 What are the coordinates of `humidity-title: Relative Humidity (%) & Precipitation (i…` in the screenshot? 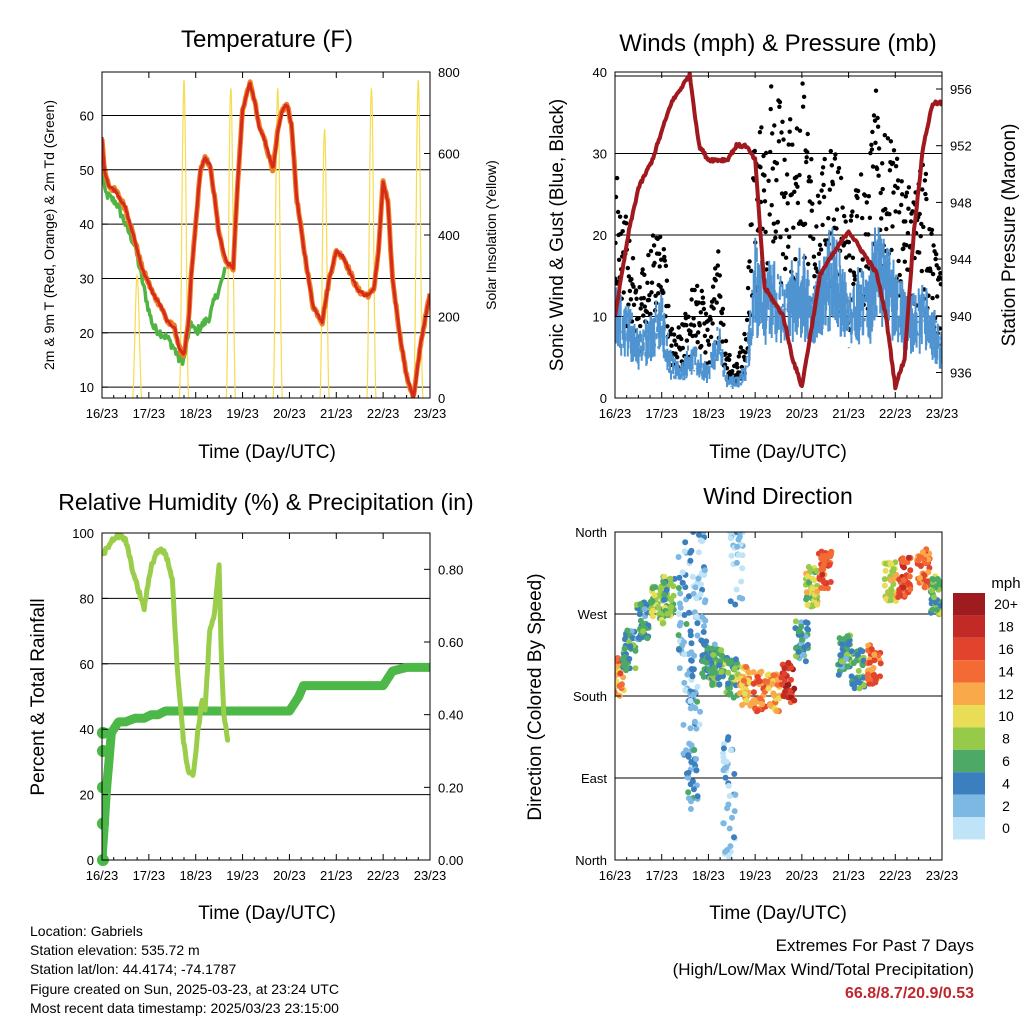 It's located at (265, 502).